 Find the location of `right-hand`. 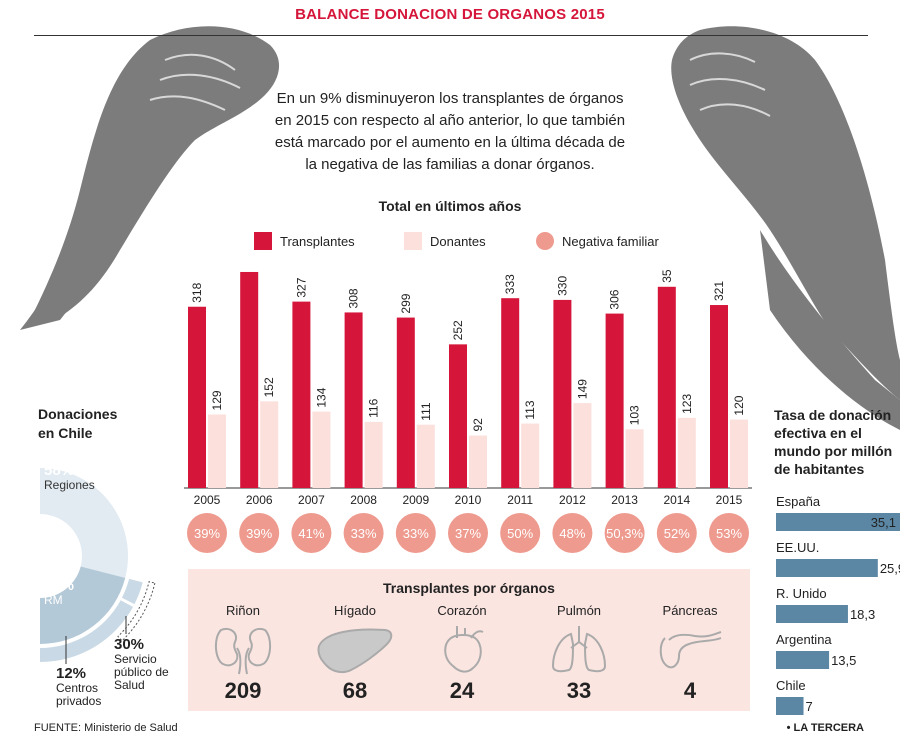

right-hand is located at coordinates (785, 228).